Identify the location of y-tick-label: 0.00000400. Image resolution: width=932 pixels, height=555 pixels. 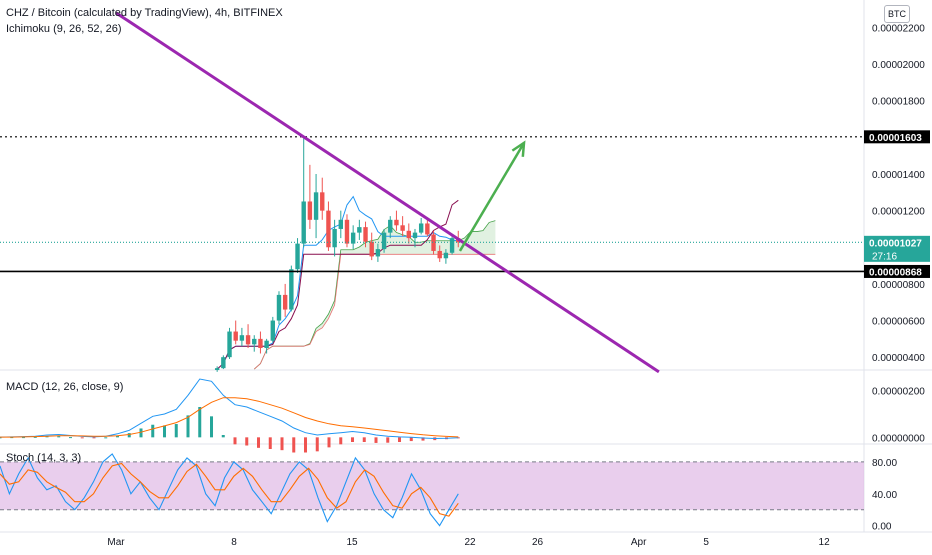
(898, 358).